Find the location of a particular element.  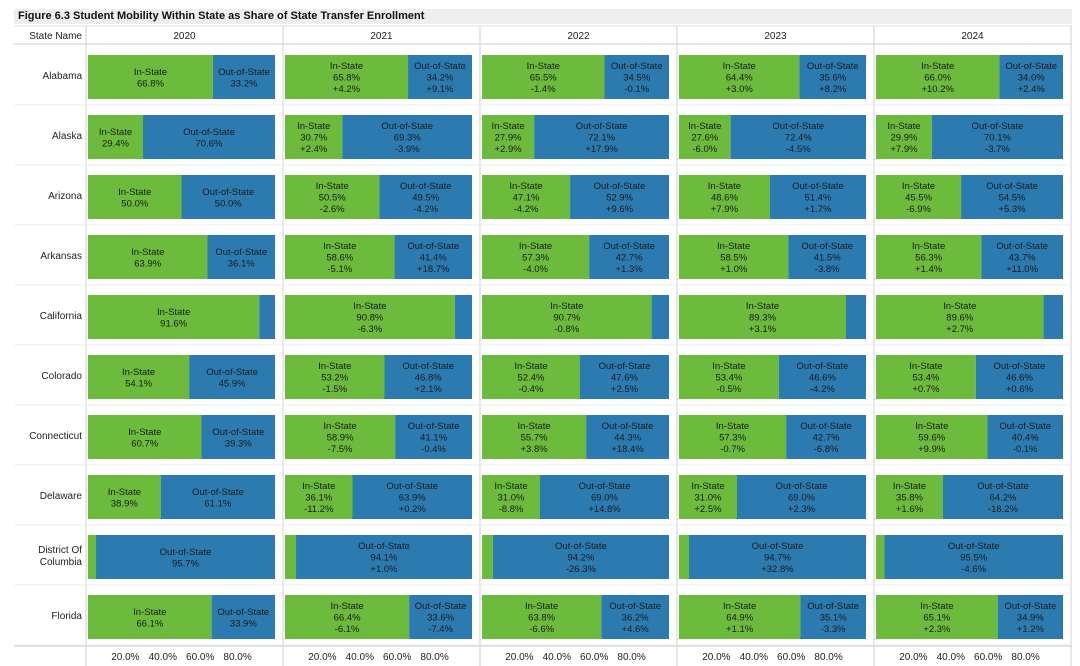

label-in-state: -6.3% is located at coordinates (369, 329).